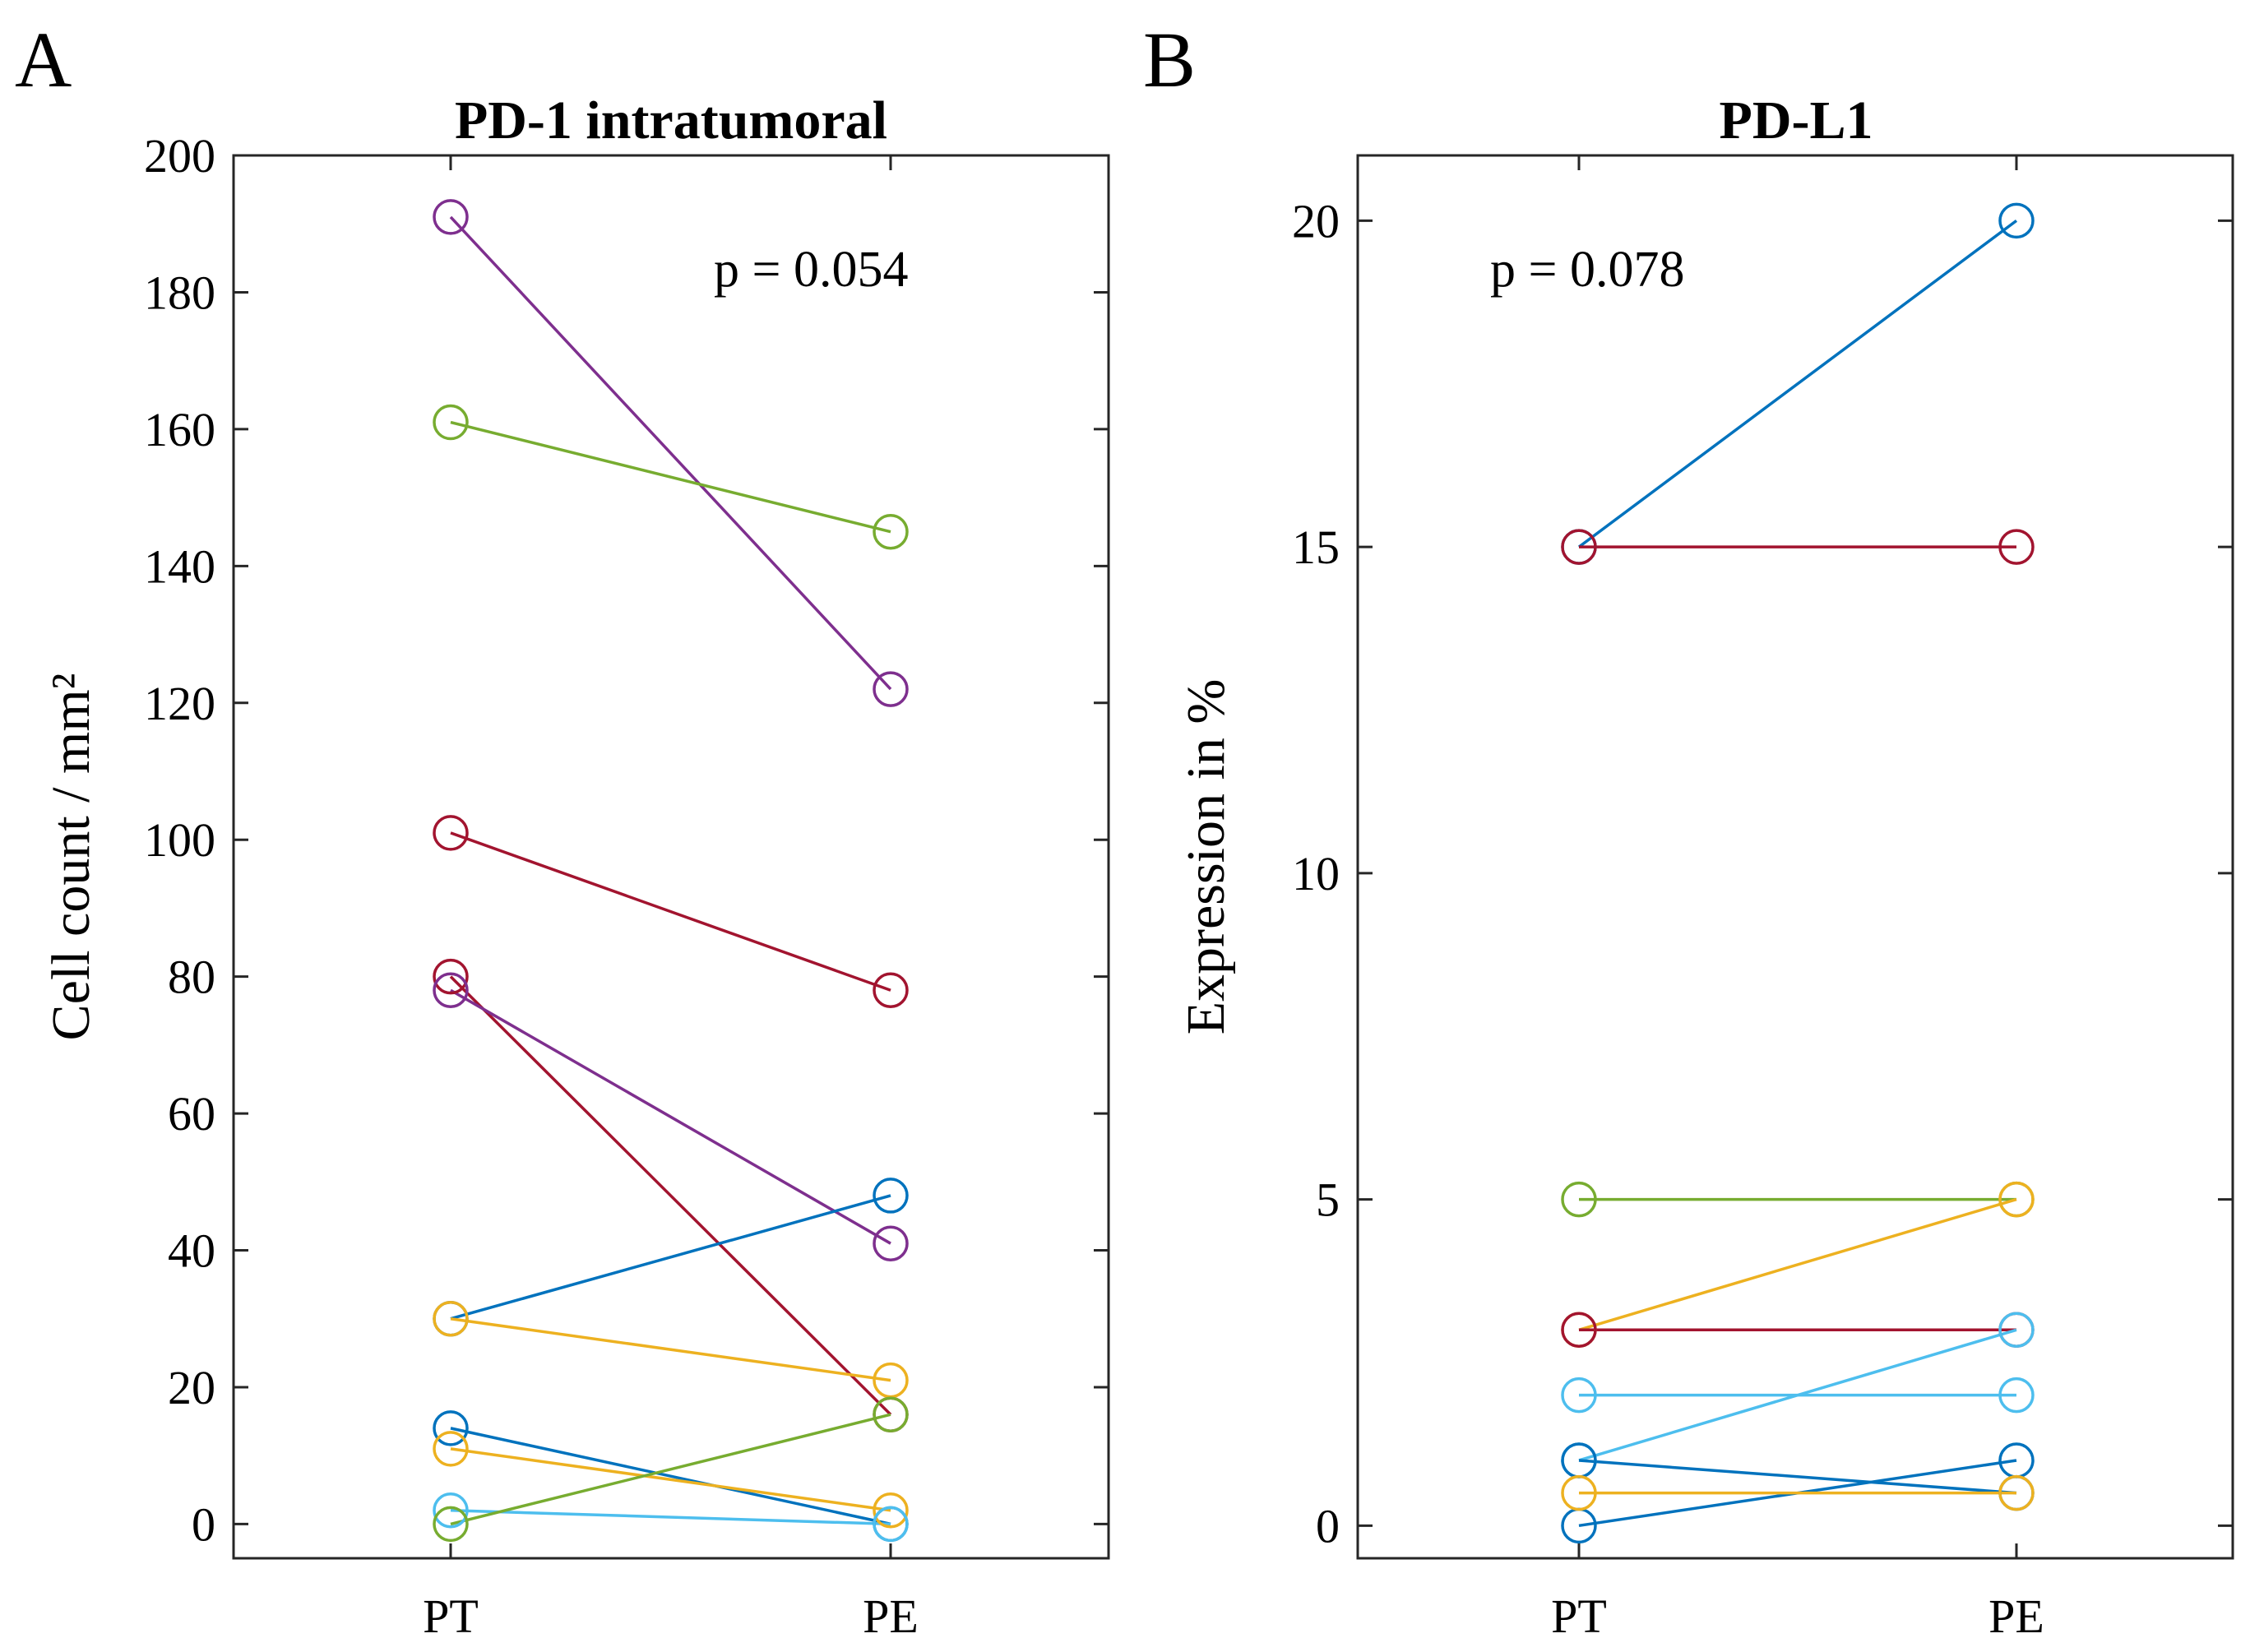  I want to click on y-tick-label-a: 120, so click(179, 703).